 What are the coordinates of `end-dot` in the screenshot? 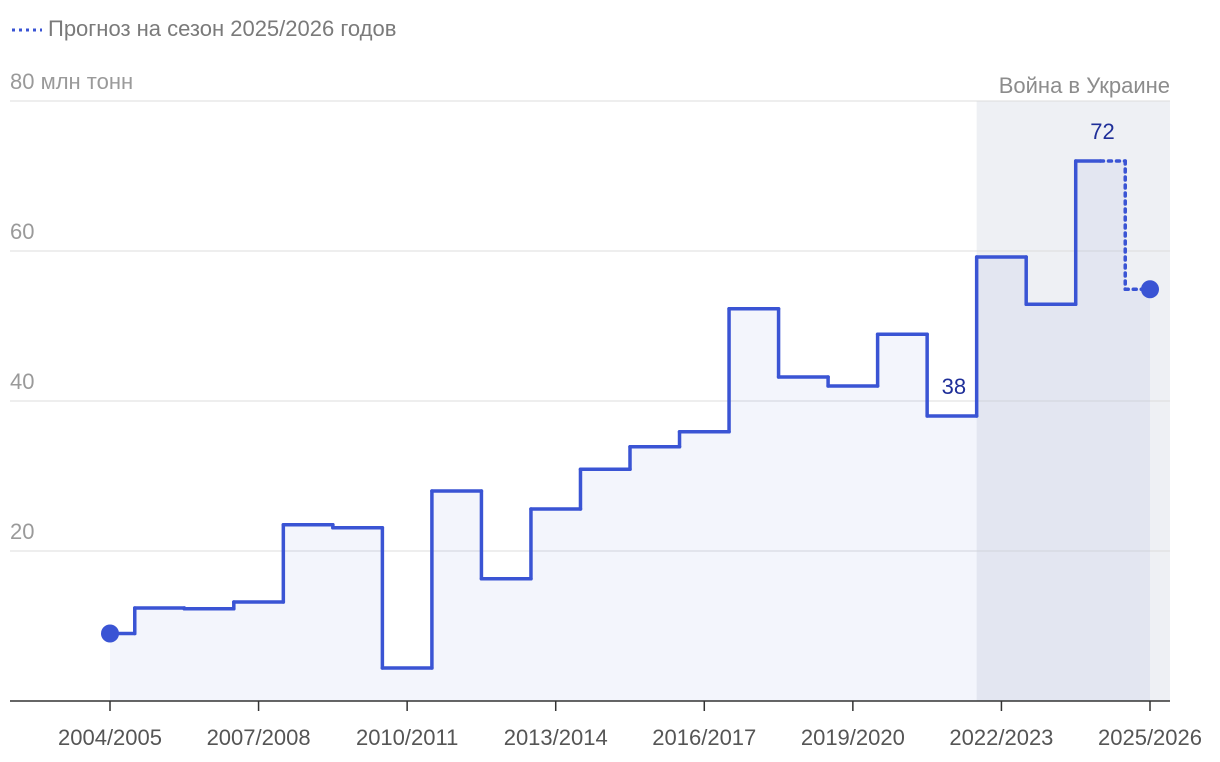 It's located at (1150, 289).